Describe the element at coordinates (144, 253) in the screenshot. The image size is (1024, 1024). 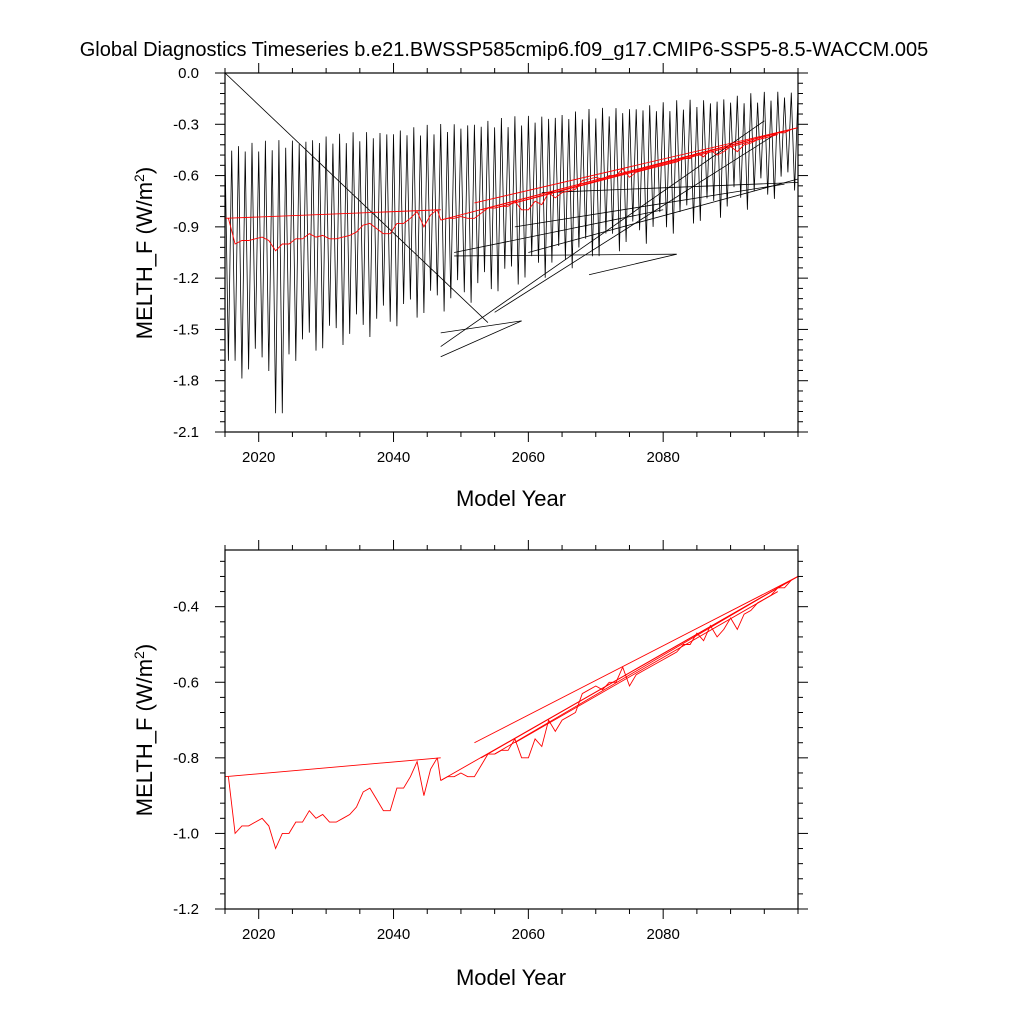
I see `top-y-axis-label: MELTH_F (W/m2)` at that location.